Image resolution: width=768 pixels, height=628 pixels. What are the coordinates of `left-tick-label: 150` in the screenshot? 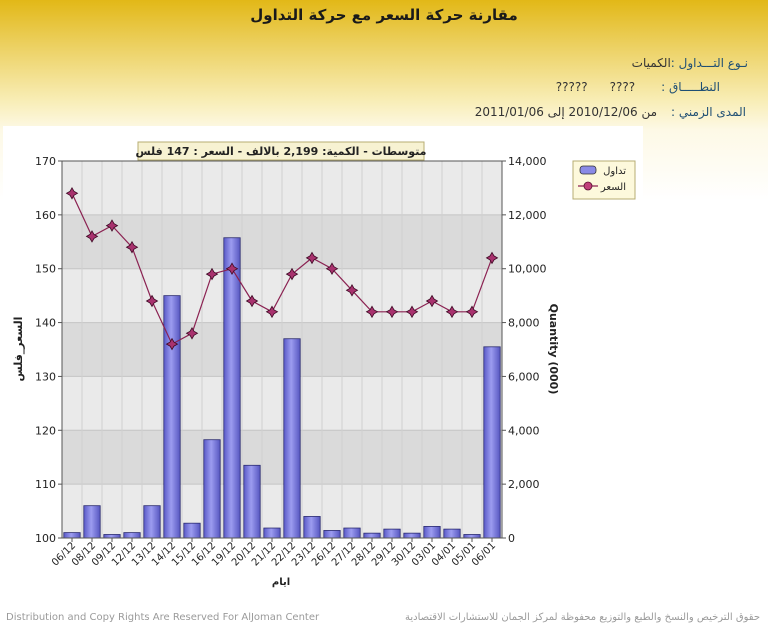 It's located at (45, 269).